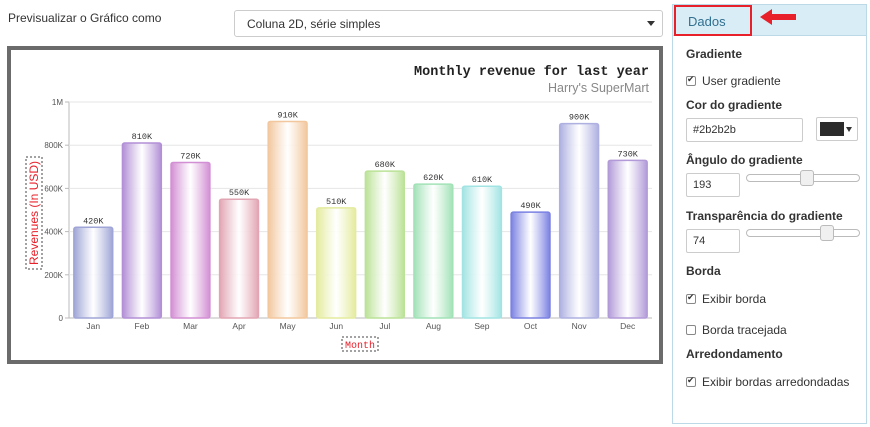  What do you see at coordinates (530, 265) in the screenshot?
I see `bar-oct` at bounding box center [530, 265].